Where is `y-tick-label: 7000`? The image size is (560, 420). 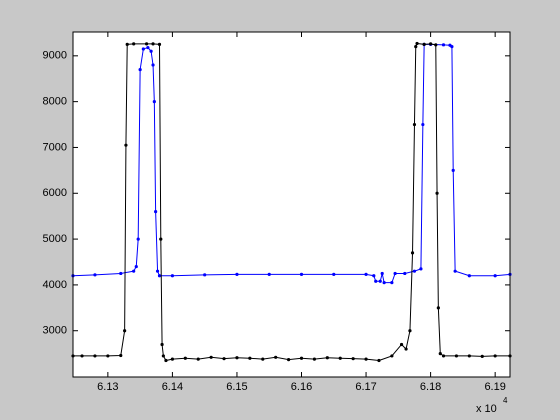 y-tick-label: 7000 is located at coordinates (55, 147).